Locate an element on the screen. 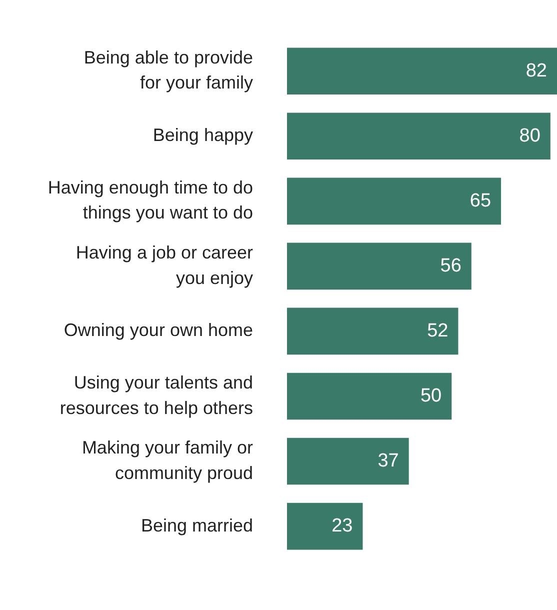  data-label: 80 is located at coordinates (529, 135).